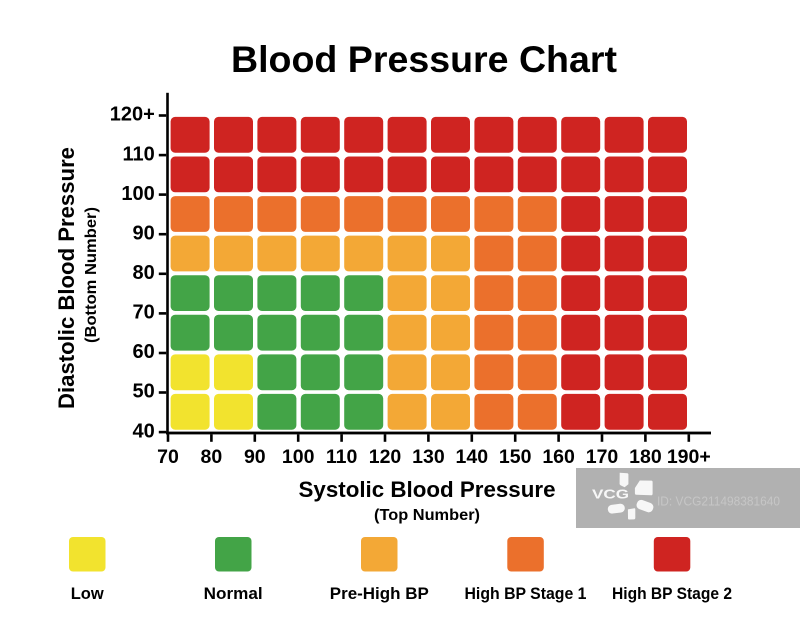 Image resolution: width=800 pixels, height=639 pixels. Describe the element at coordinates (132, 115) in the screenshot. I see `svg-text: 120+` at that location.